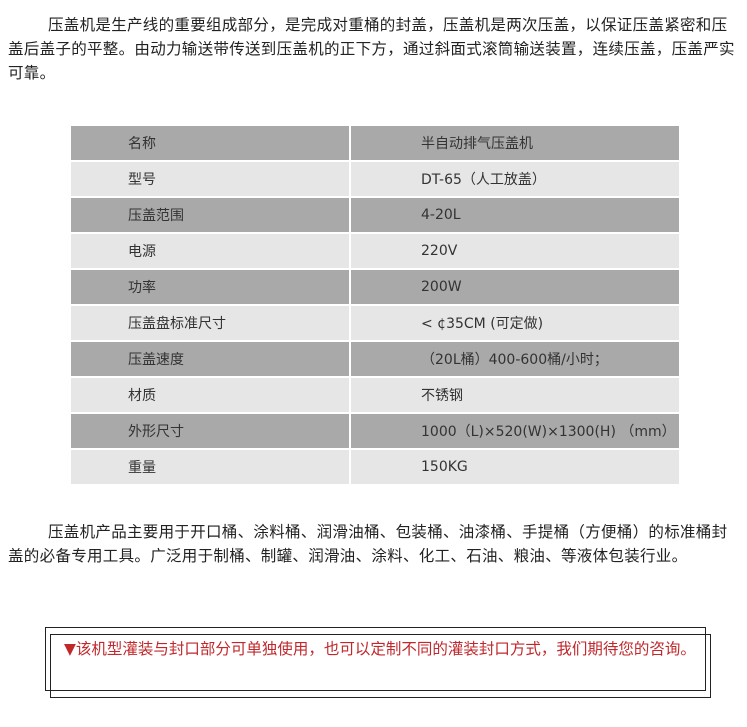  I want to click on spec-label: 名称, so click(211, 144).